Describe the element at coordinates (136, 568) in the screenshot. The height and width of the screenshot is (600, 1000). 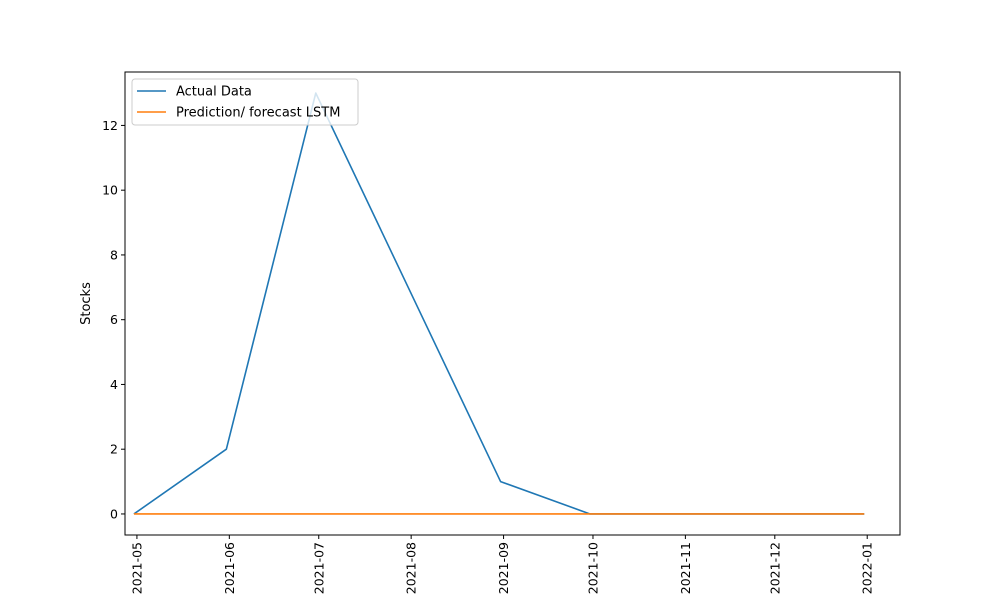
I see `x-tick-label: 2021-05` at that location.